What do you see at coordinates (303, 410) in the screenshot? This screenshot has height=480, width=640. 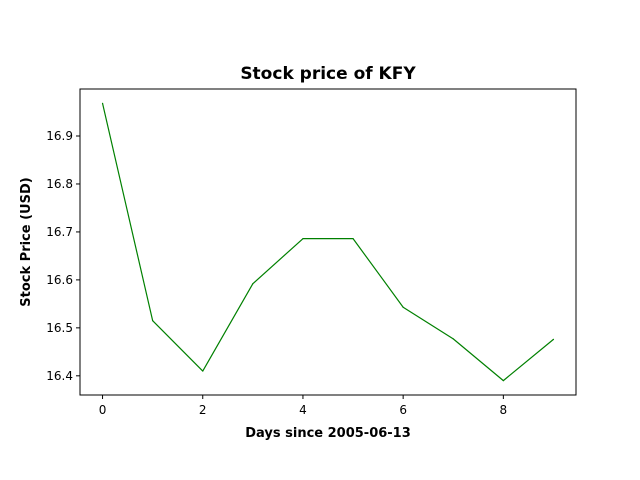 I see `x-tick-label: 4` at bounding box center [303, 410].